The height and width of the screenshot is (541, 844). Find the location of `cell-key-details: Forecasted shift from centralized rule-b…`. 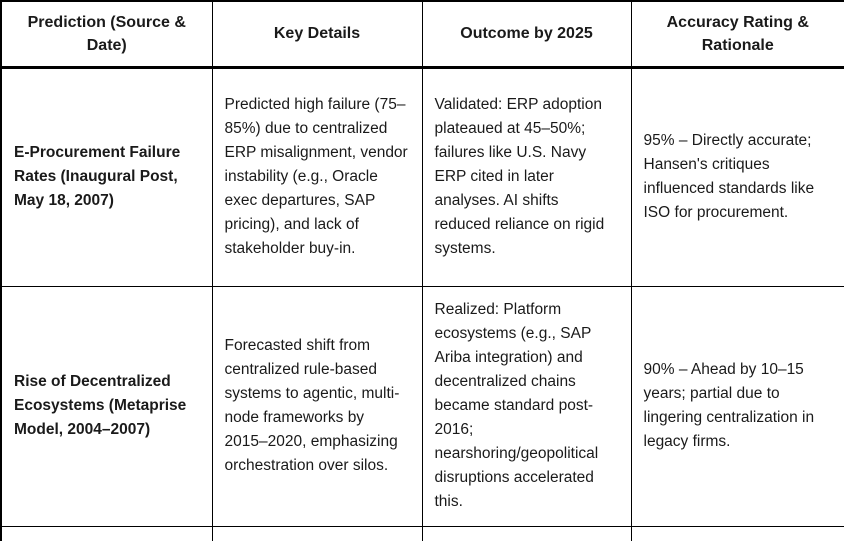

cell-key-details: Forecasted shift from centralized rule-b… is located at coordinates (317, 406).